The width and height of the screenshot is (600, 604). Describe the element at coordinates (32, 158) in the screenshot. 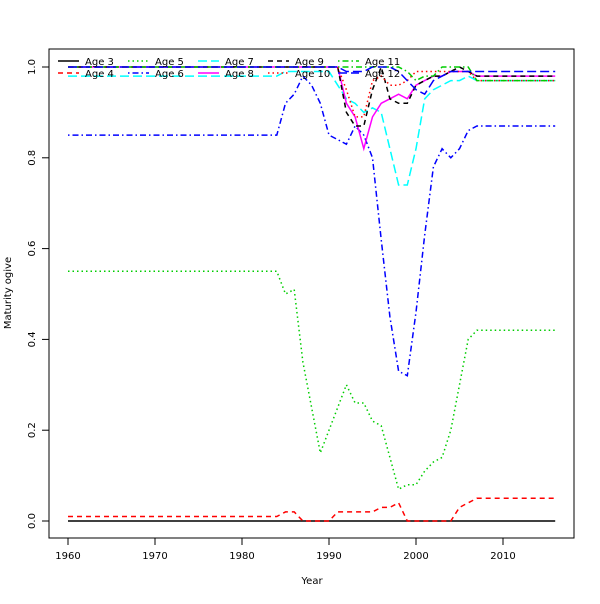

I see `y-tick-label: 0.8` at that location.